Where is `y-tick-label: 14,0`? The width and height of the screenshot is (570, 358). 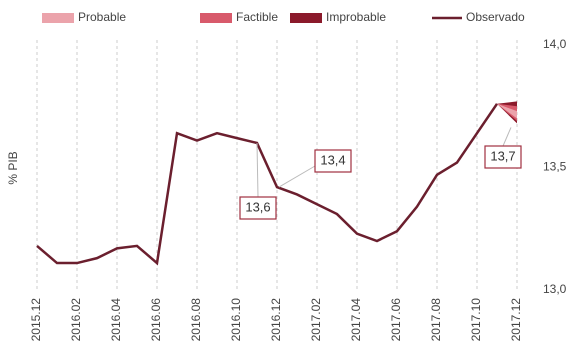
y-tick-label: 14,0 is located at coordinates (555, 44).